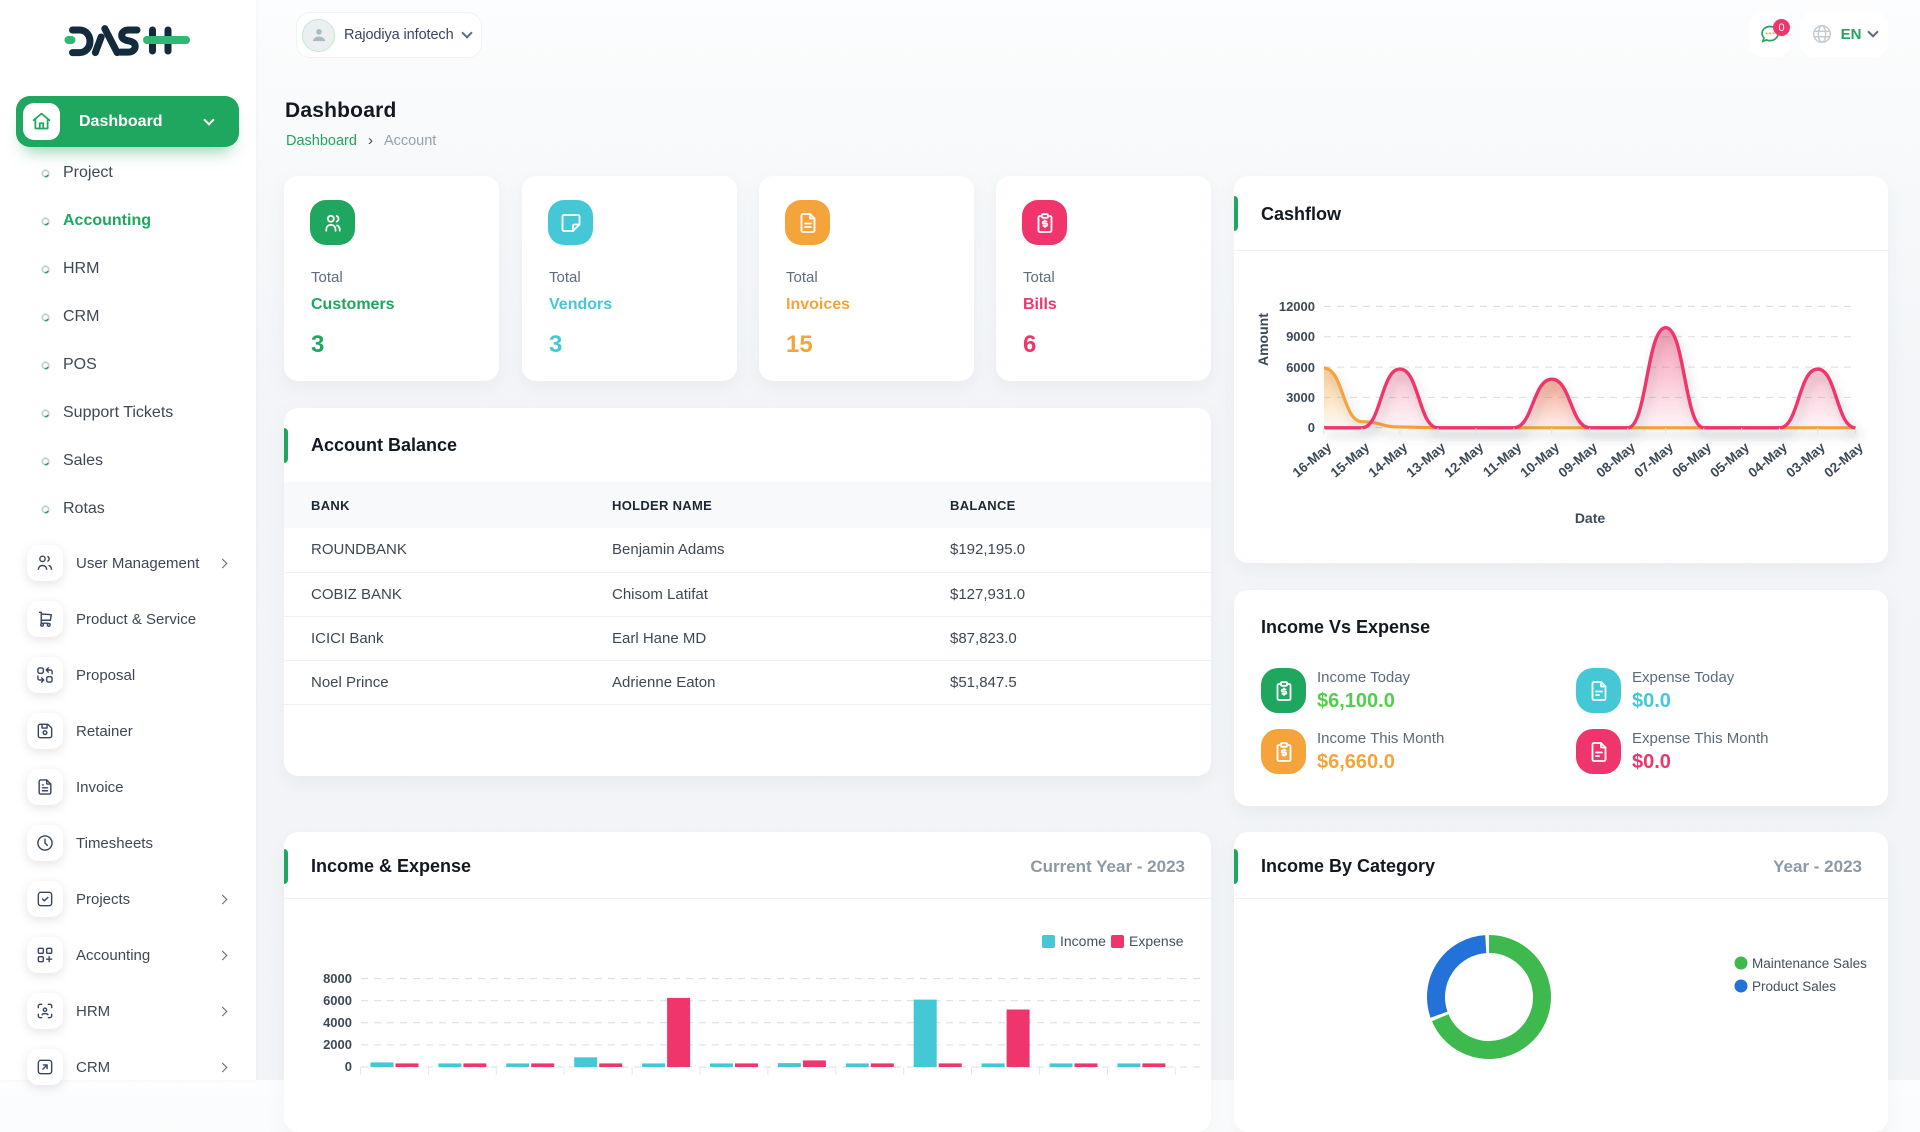  What do you see at coordinates (1502, 459) in the screenshot?
I see `svg-text: 11-May` at bounding box center [1502, 459].